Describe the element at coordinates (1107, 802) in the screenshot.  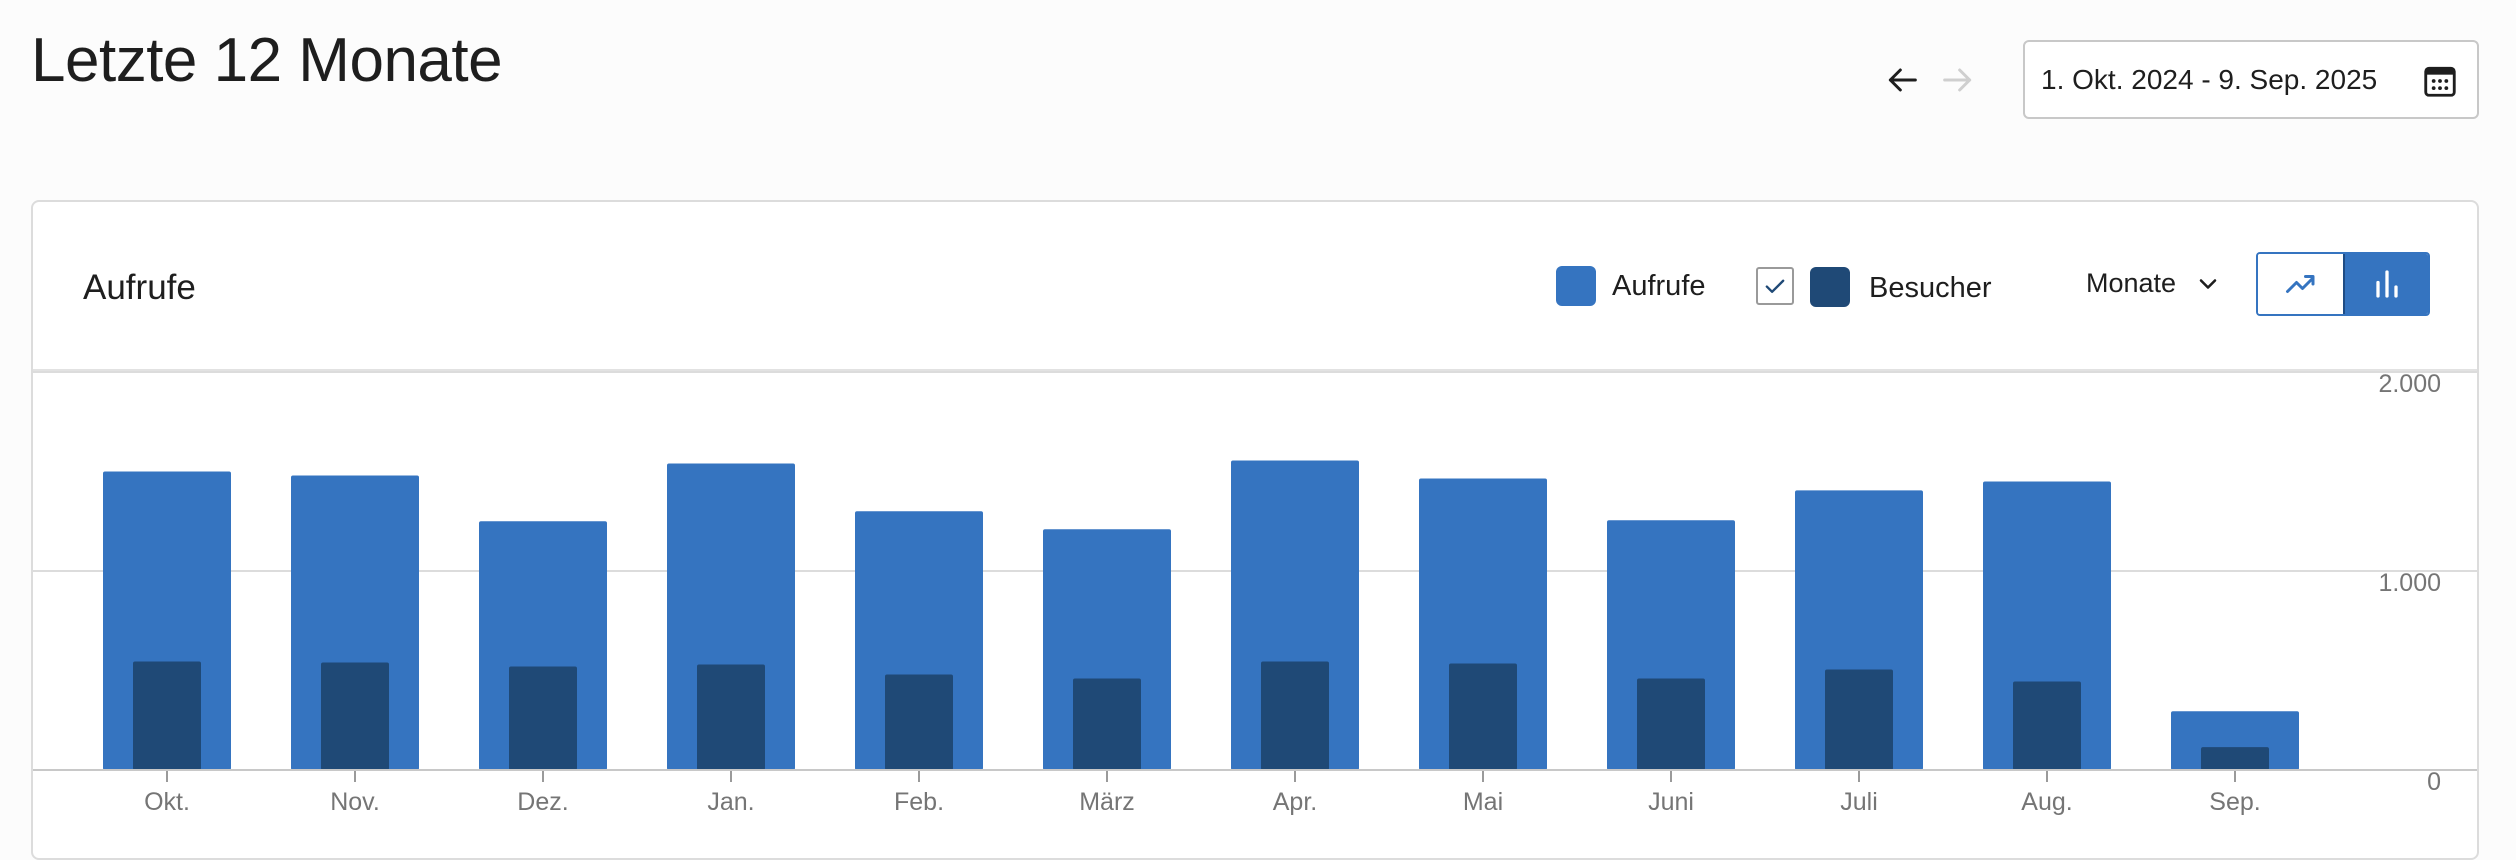
I see `x-tick-label: März` at that location.